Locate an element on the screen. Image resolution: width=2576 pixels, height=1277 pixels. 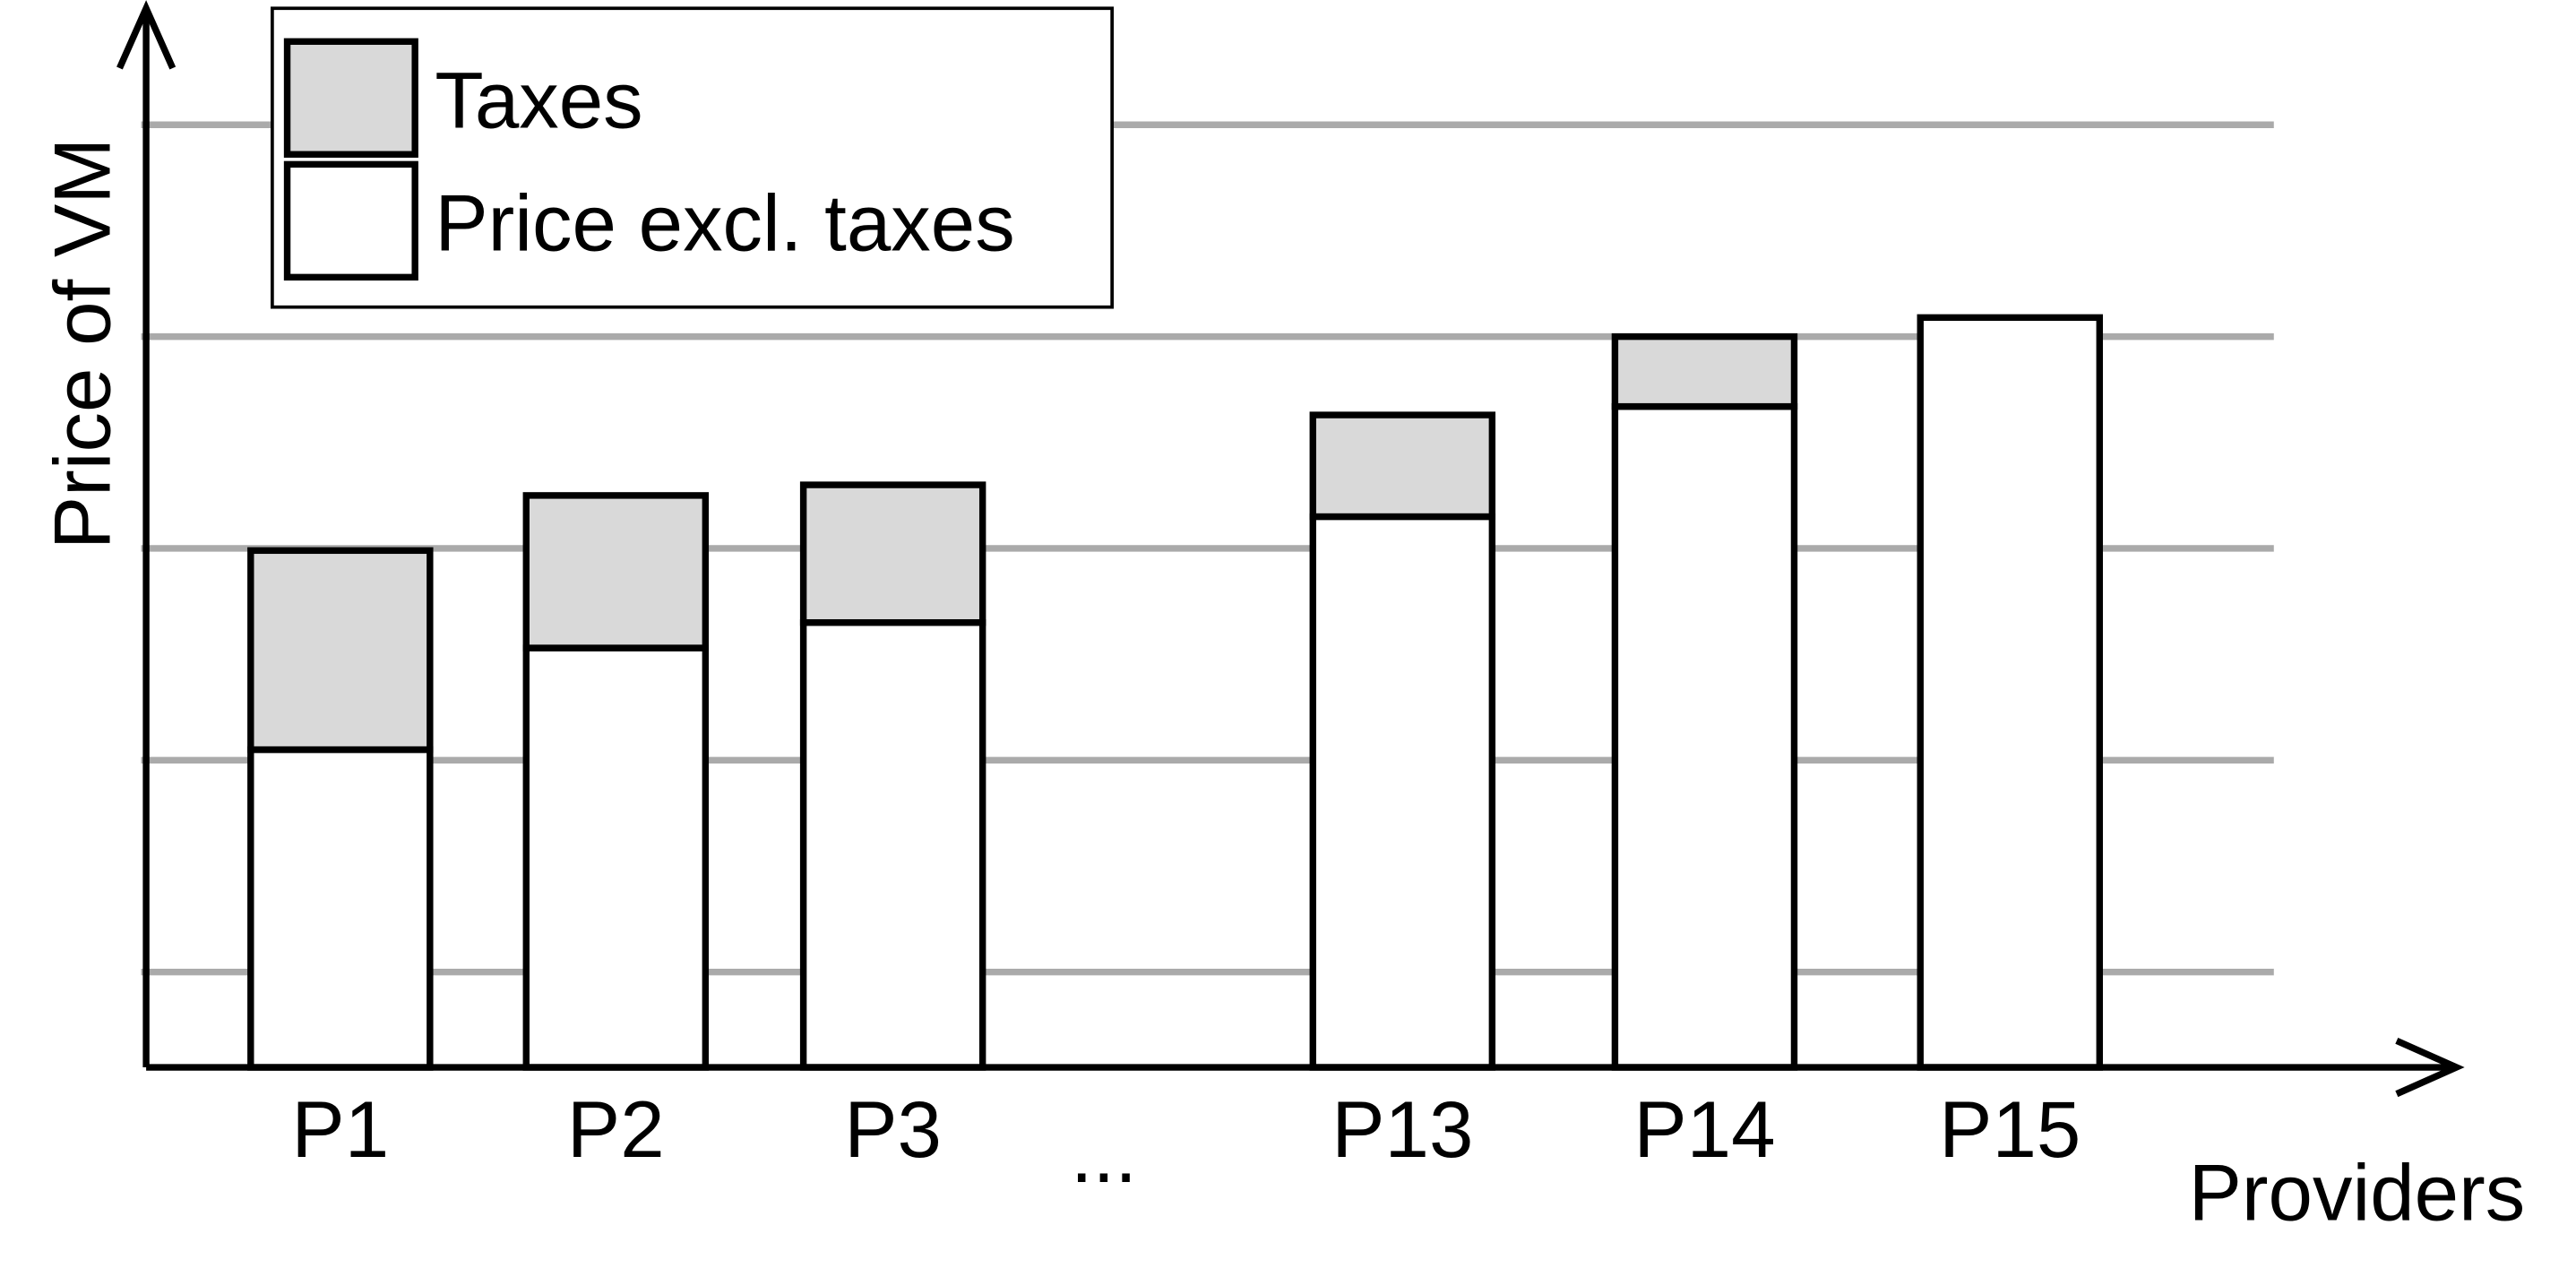
x-tick-label: P14 is located at coordinates (1704, 1129).